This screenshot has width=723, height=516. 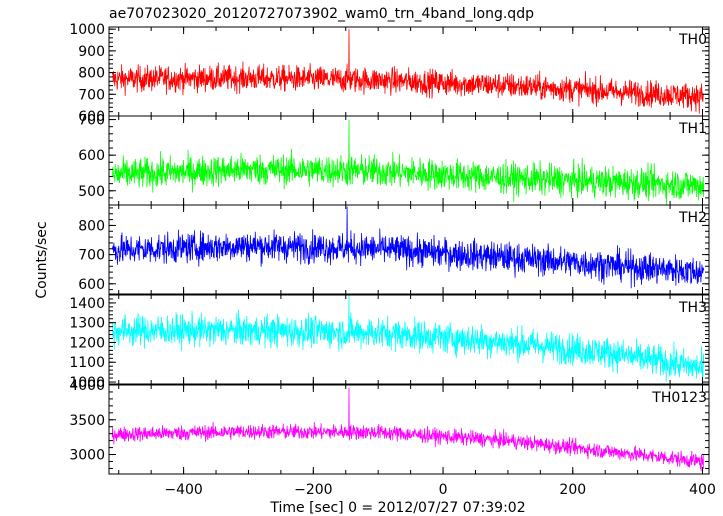 What do you see at coordinates (692, 129) in the screenshot?
I see `panel-label-th1: TH1` at bounding box center [692, 129].